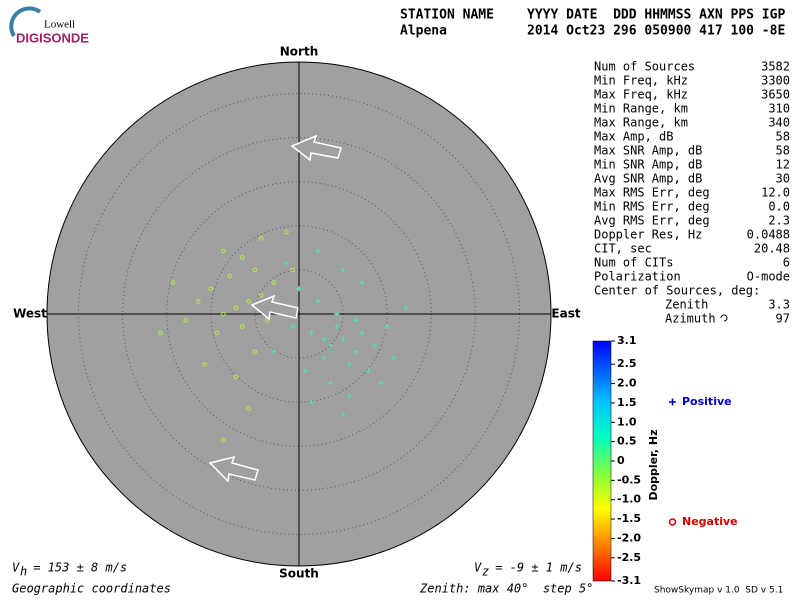  Describe the element at coordinates (621, 460) in the screenshot. I see `colorbar-tick-label: 0` at that location.